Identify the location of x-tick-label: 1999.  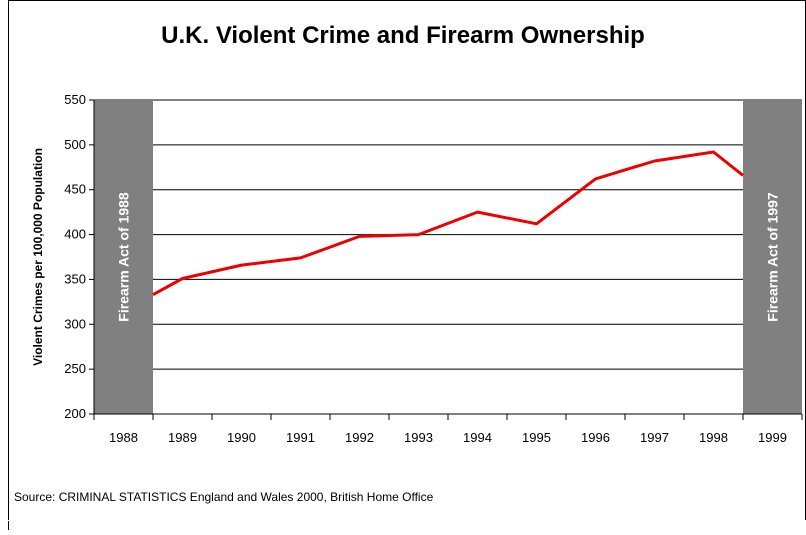
(772, 437).